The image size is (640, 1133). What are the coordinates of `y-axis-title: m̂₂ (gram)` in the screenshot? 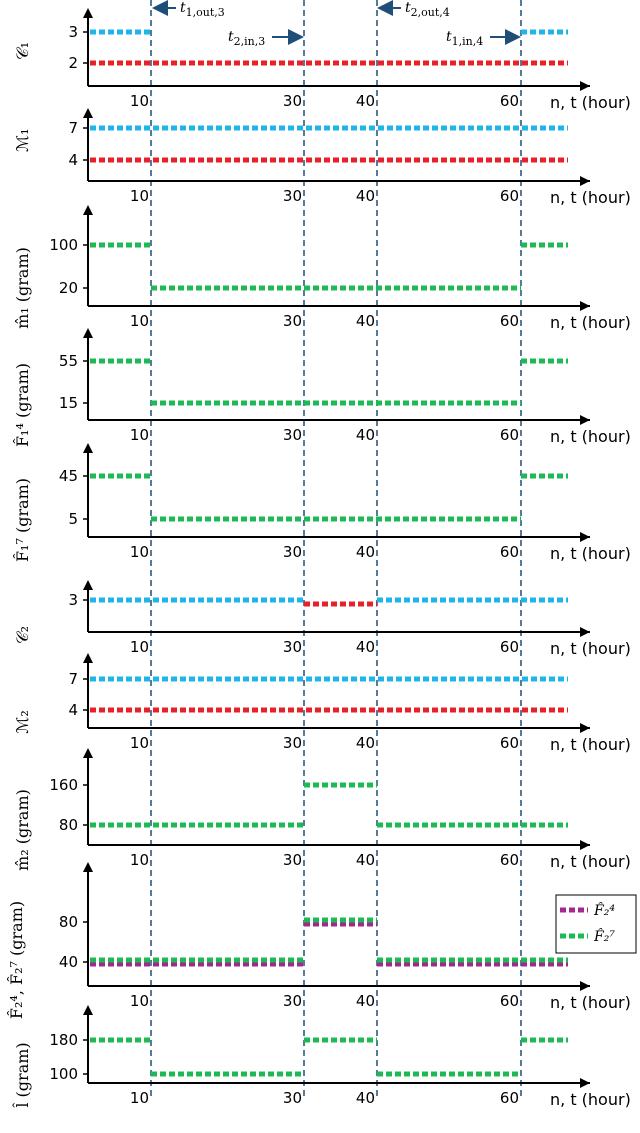 It's located at (22, 830).